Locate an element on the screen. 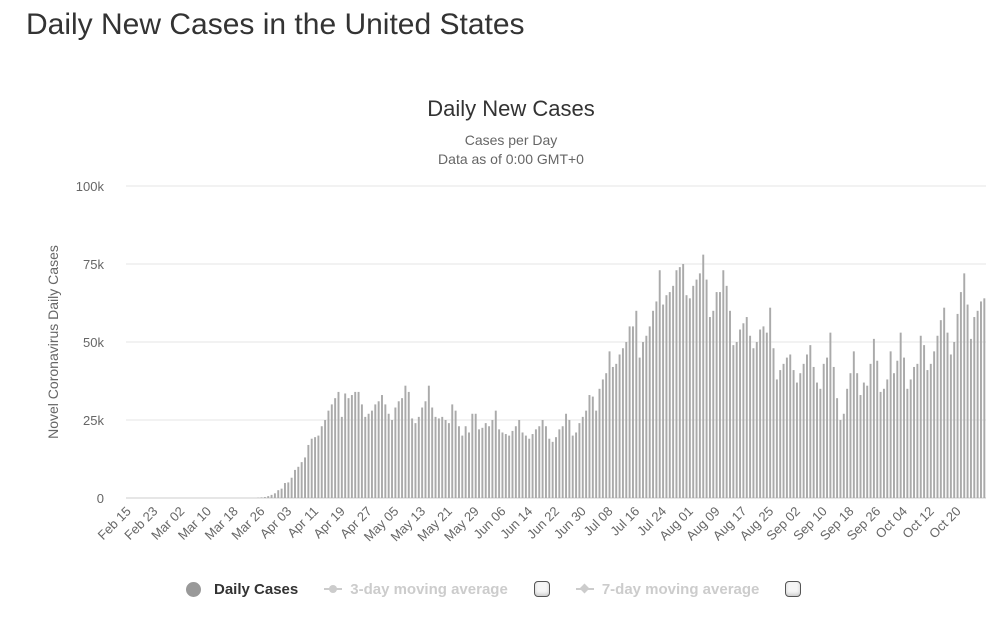  legend-item-daily-cases: Daily Cases is located at coordinates (242, 589).